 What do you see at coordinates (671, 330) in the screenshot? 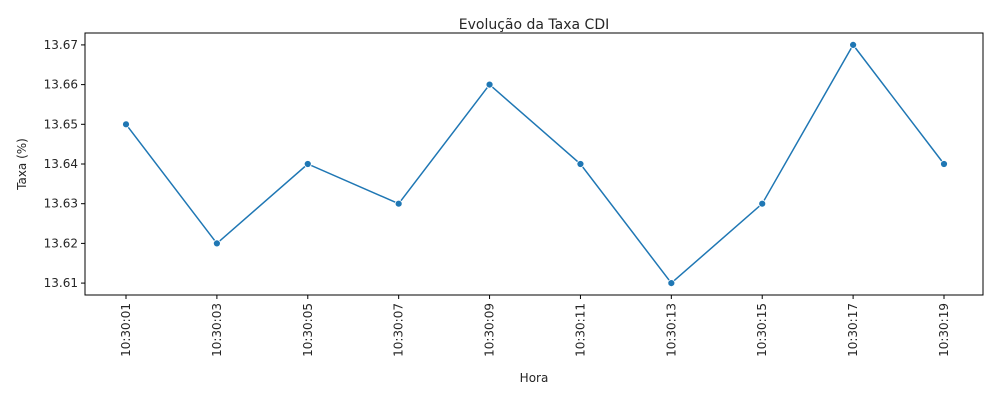
I see `x-tick-label: 10:30:13` at bounding box center [671, 330].